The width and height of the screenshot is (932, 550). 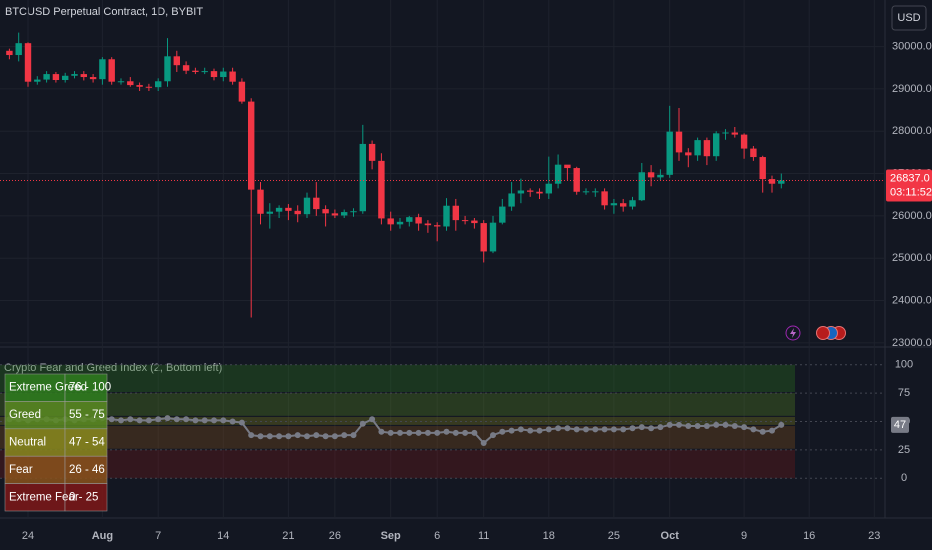 What do you see at coordinates (912, 258) in the screenshot?
I see `y-tick-label: 25000.0` at bounding box center [912, 258].